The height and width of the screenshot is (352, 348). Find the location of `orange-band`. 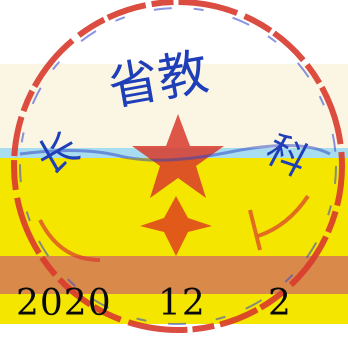

orange-band is located at coordinates (174, 275).